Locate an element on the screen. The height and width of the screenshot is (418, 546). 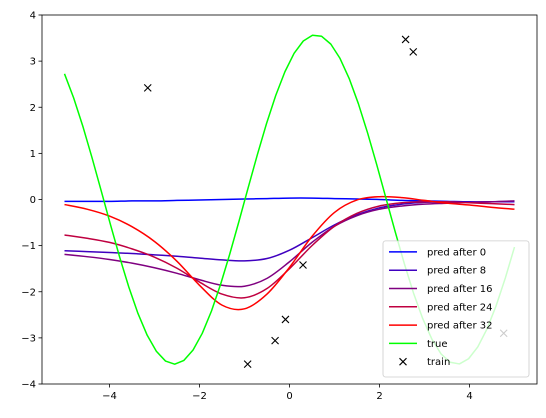
y-tick-label: 3 is located at coordinates (33, 62).